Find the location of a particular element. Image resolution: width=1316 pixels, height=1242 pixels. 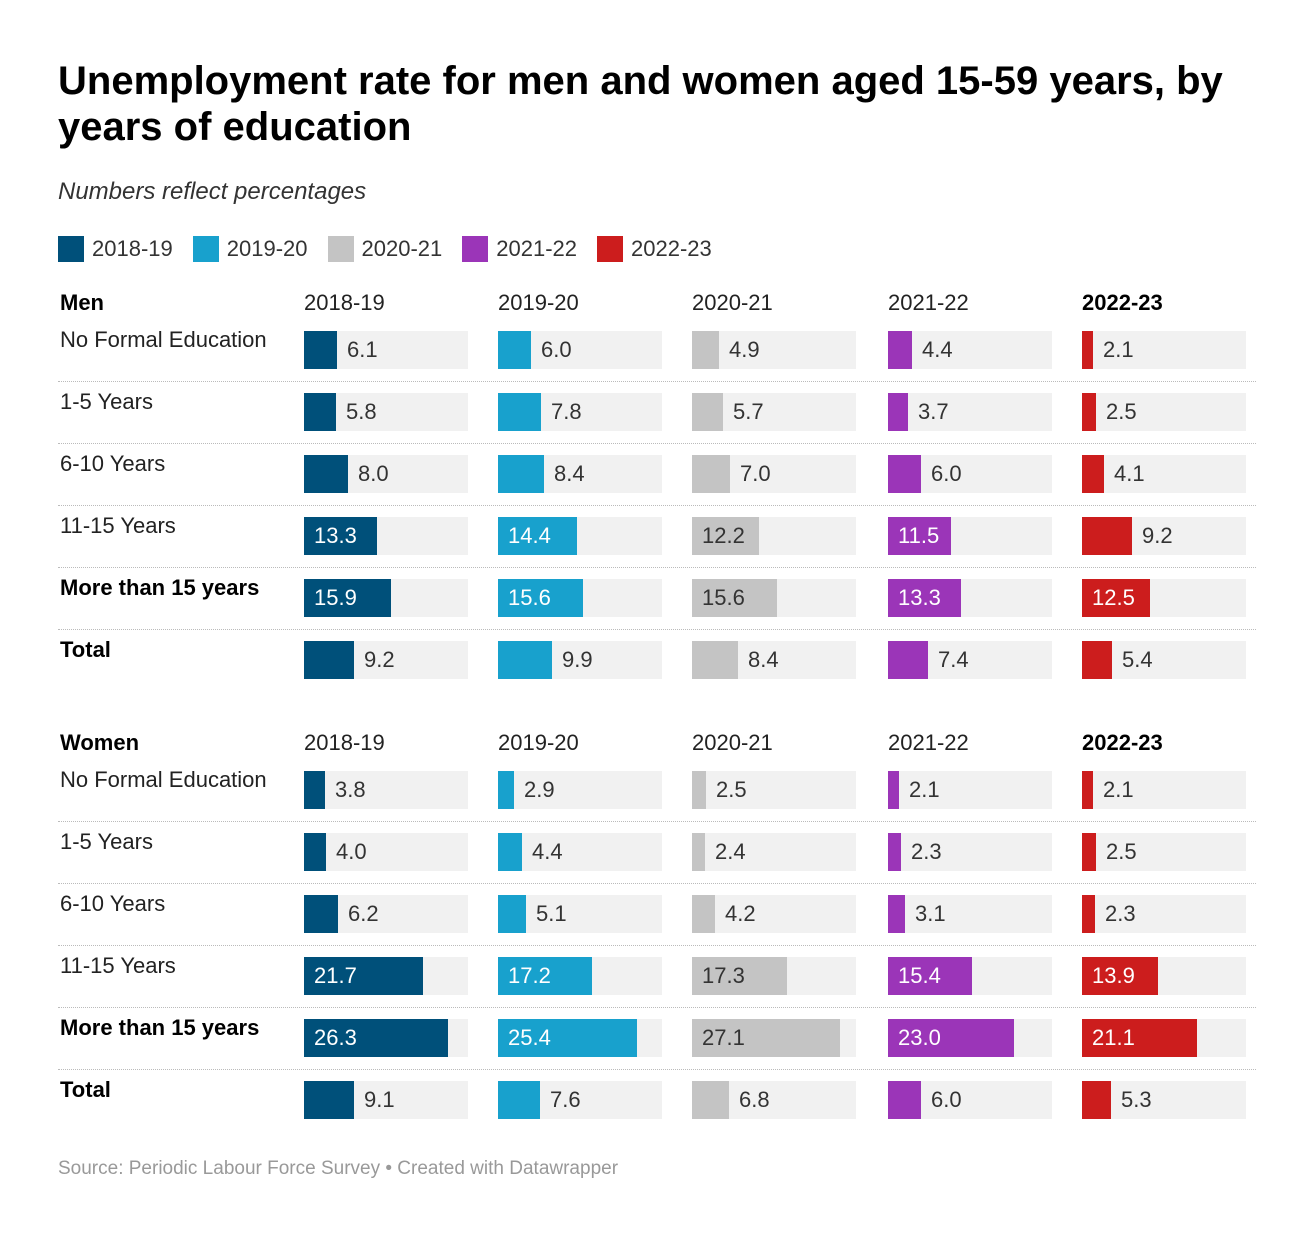

value-label: 6.8 is located at coordinates (754, 1099).